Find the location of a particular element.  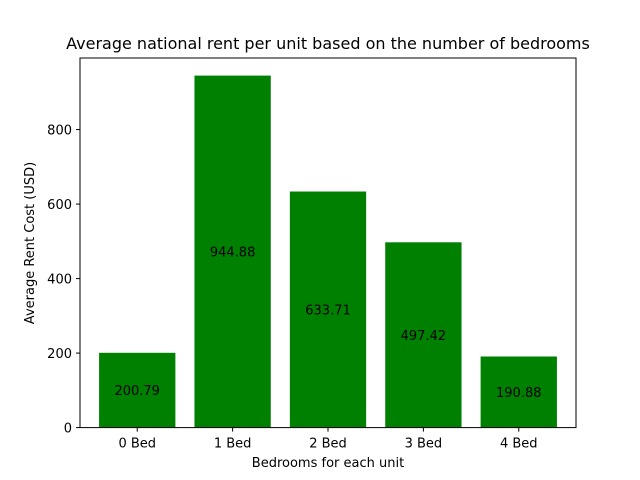

bar-2-bed is located at coordinates (328, 309).